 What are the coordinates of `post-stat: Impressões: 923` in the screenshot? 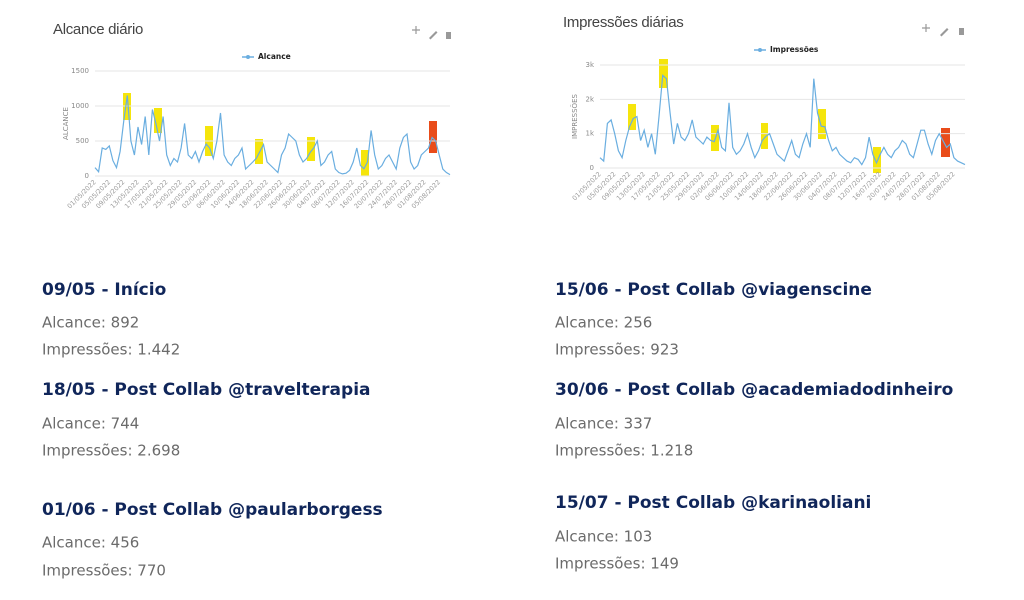 It's located at (617, 350).